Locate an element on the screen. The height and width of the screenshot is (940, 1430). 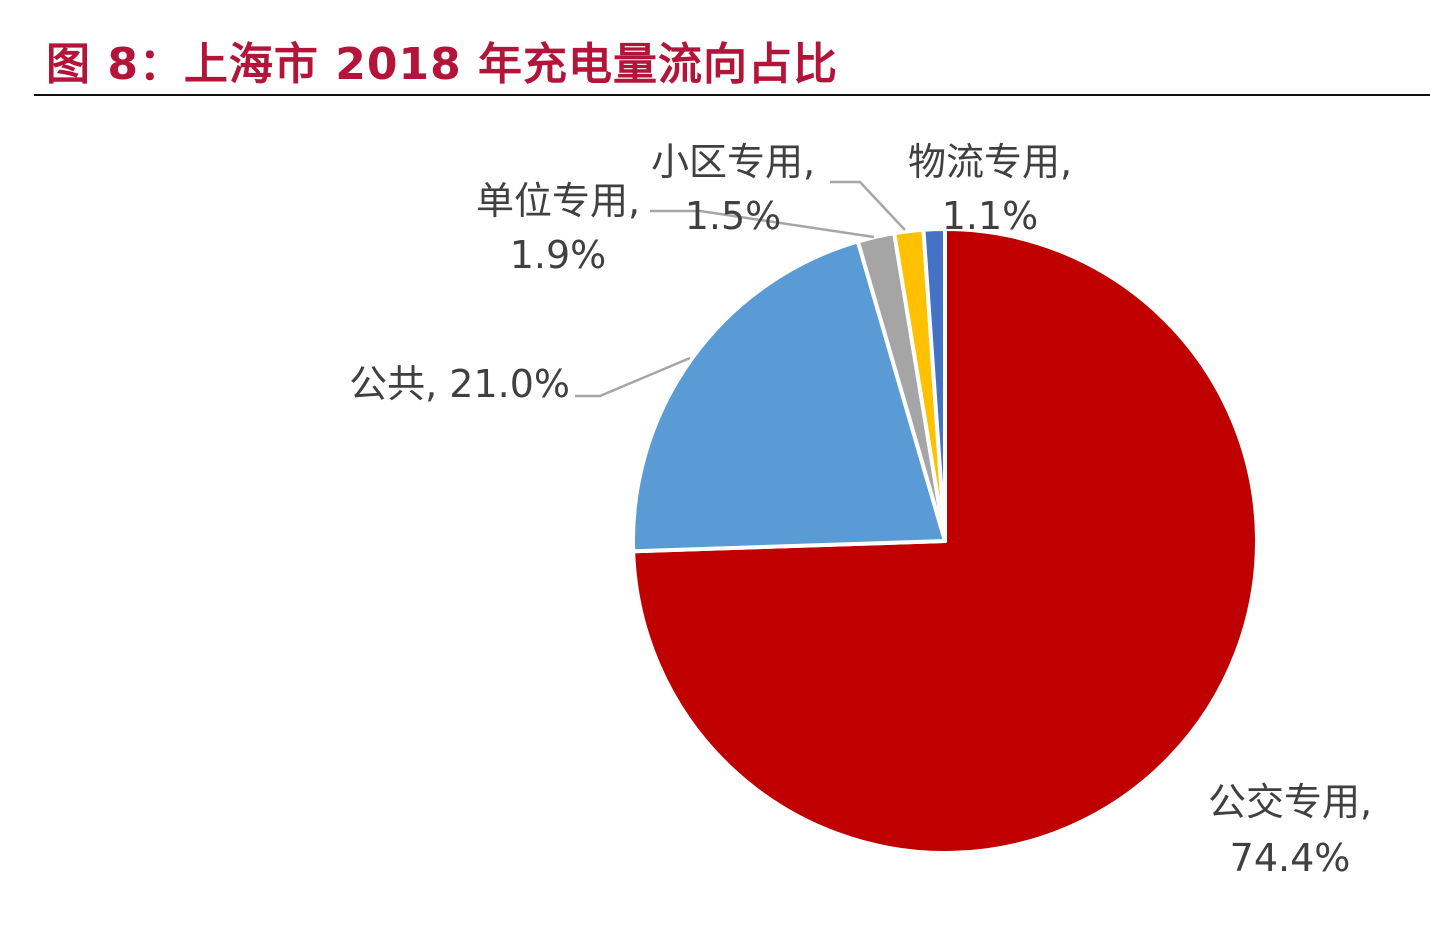
label-public: 公共, 21.0% is located at coordinates (459, 384).